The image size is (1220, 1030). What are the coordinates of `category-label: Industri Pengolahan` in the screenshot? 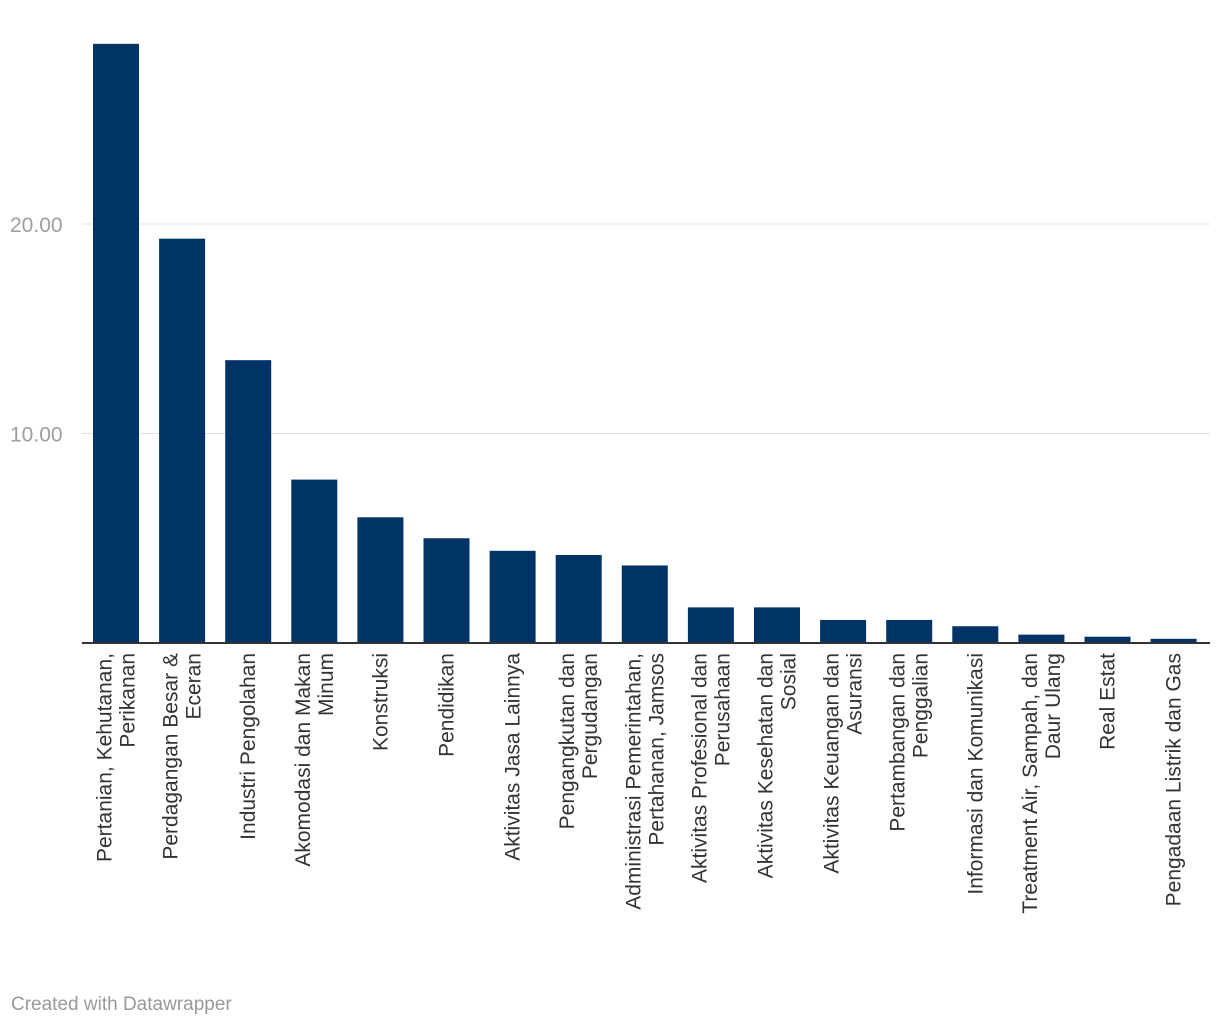 It's located at (248, 746).